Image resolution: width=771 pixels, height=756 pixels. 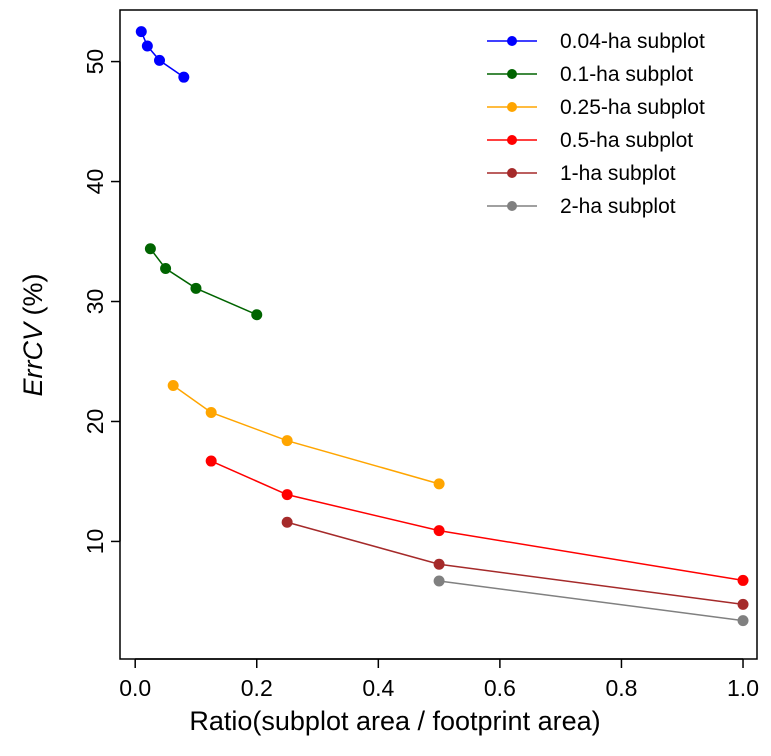 What do you see at coordinates (618, 173) in the screenshot?
I see `legend-label: 1-ha subplot` at bounding box center [618, 173].